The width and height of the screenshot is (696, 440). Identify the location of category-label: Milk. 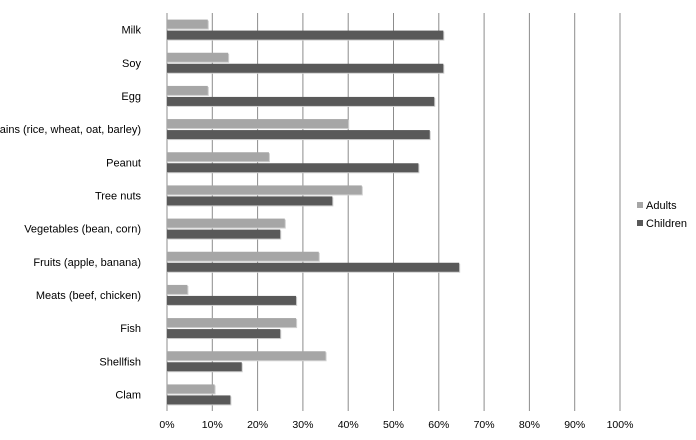
(131, 31).